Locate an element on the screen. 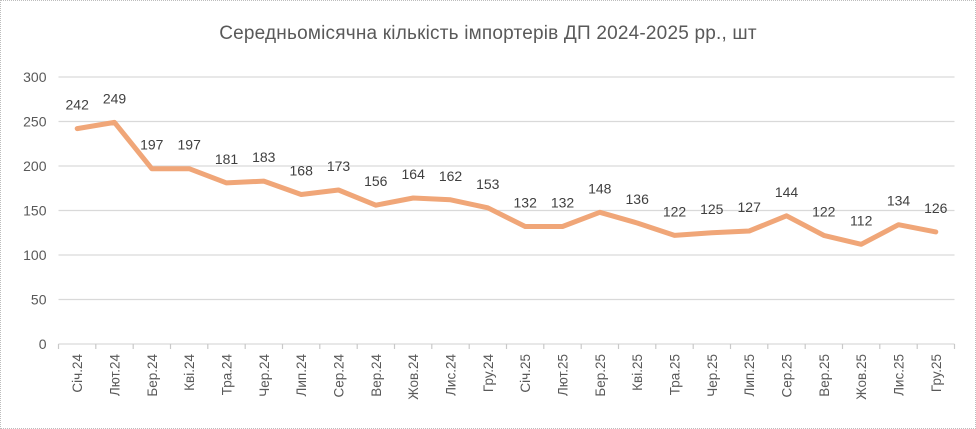  x-axis-category-label: Лис.24 is located at coordinates (451, 375).